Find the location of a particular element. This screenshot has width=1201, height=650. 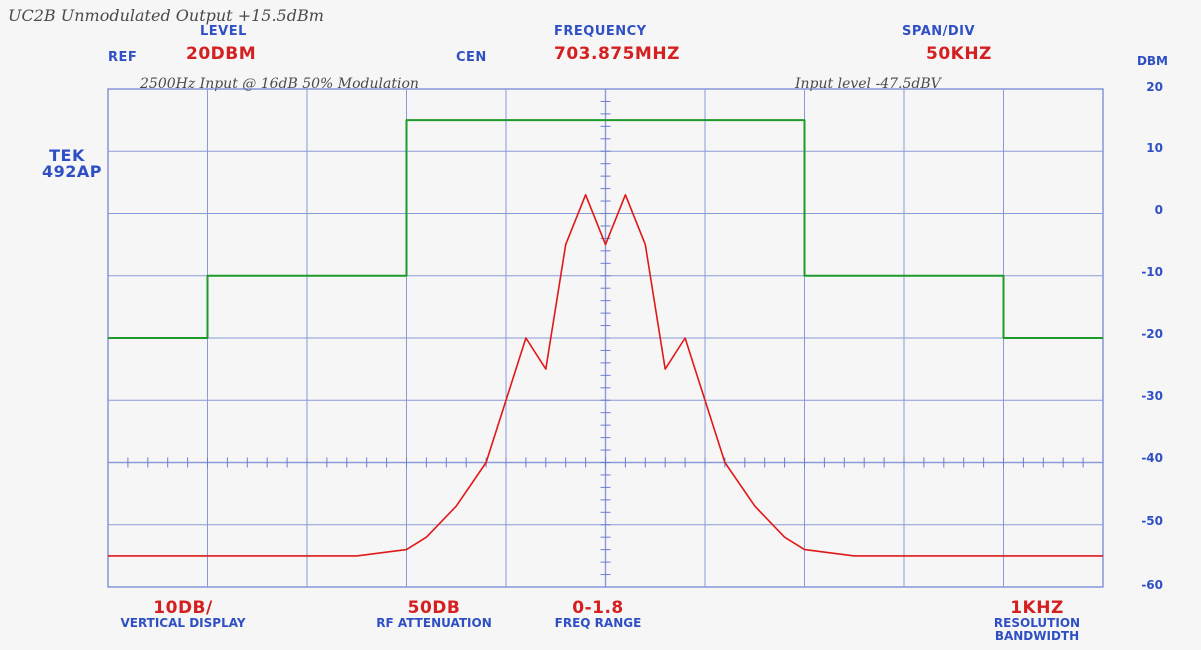

y-tick-label: -60 is located at coordinates (1152, 585).